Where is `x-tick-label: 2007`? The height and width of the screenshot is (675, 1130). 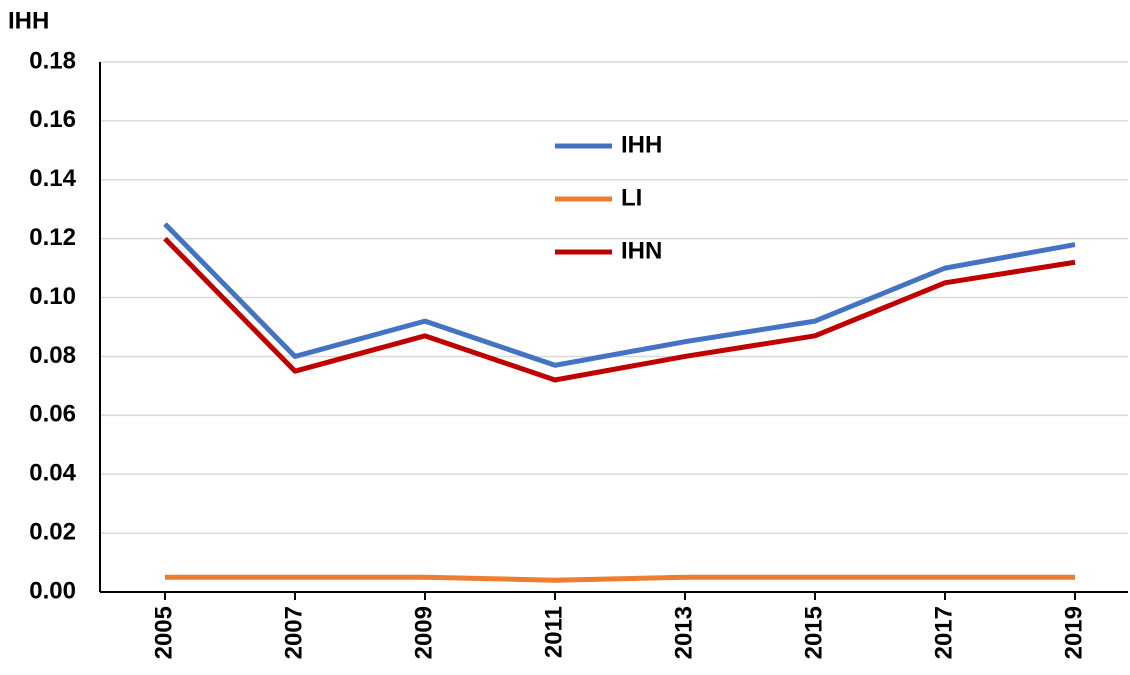
x-tick-label: 2007 is located at coordinates (293, 632).